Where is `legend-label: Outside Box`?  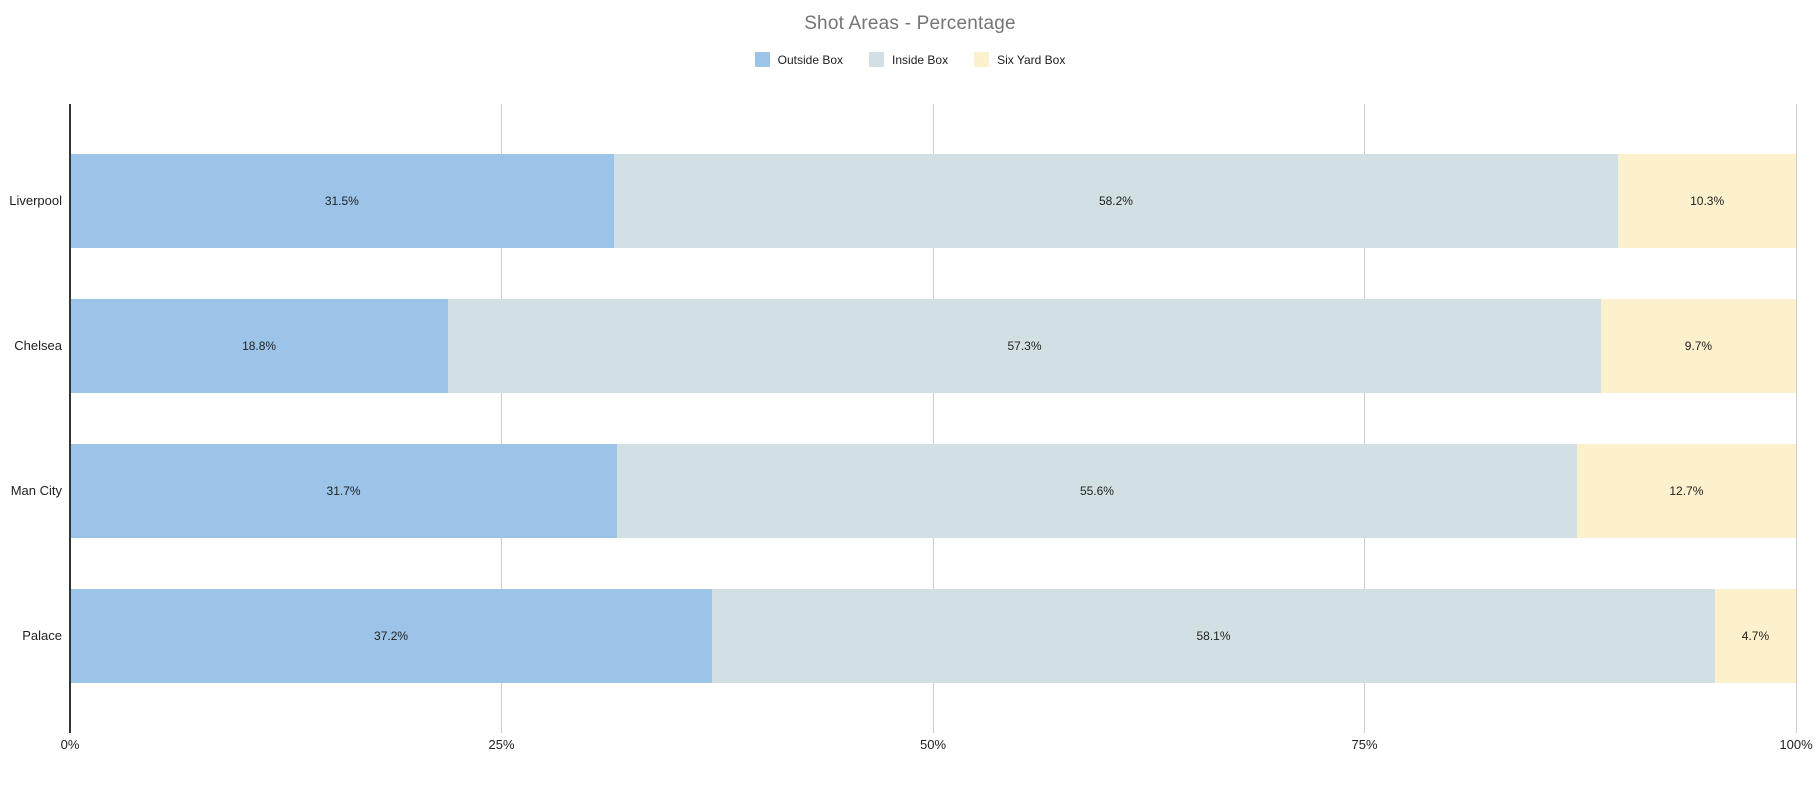 legend-label: Outside Box is located at coordinates (810, 59).